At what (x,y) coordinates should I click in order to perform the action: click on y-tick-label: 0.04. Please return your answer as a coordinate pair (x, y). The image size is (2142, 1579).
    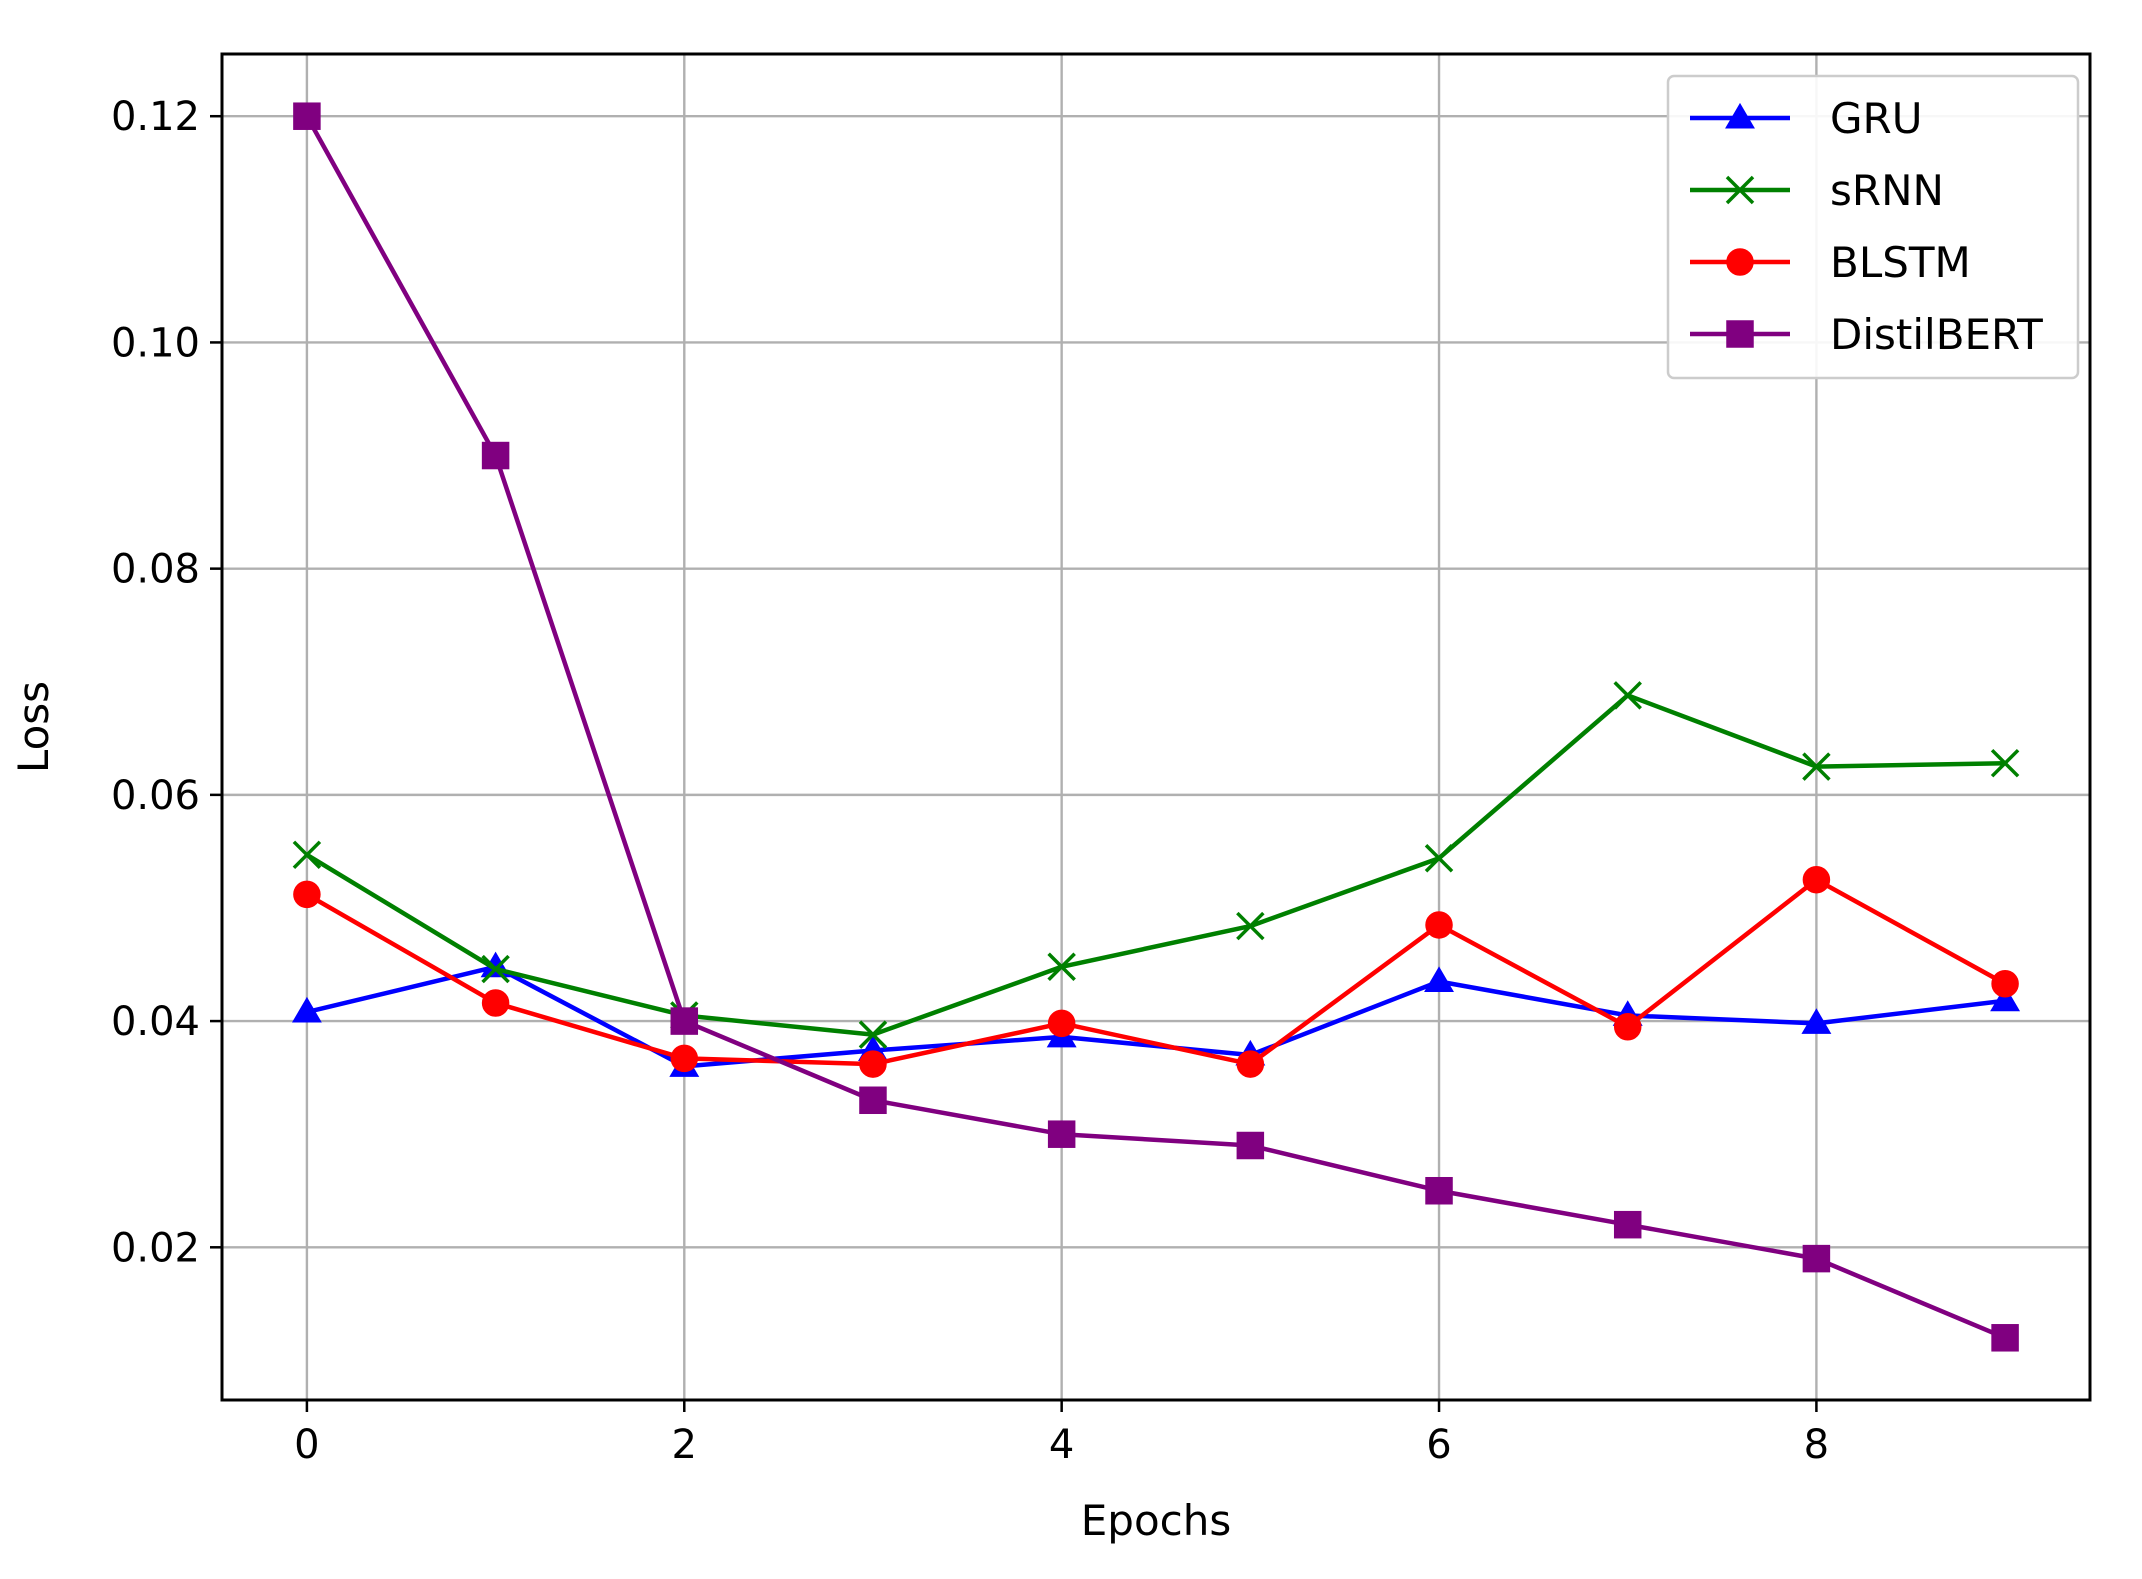
    Looking at the image, I should click on (155, 1022).